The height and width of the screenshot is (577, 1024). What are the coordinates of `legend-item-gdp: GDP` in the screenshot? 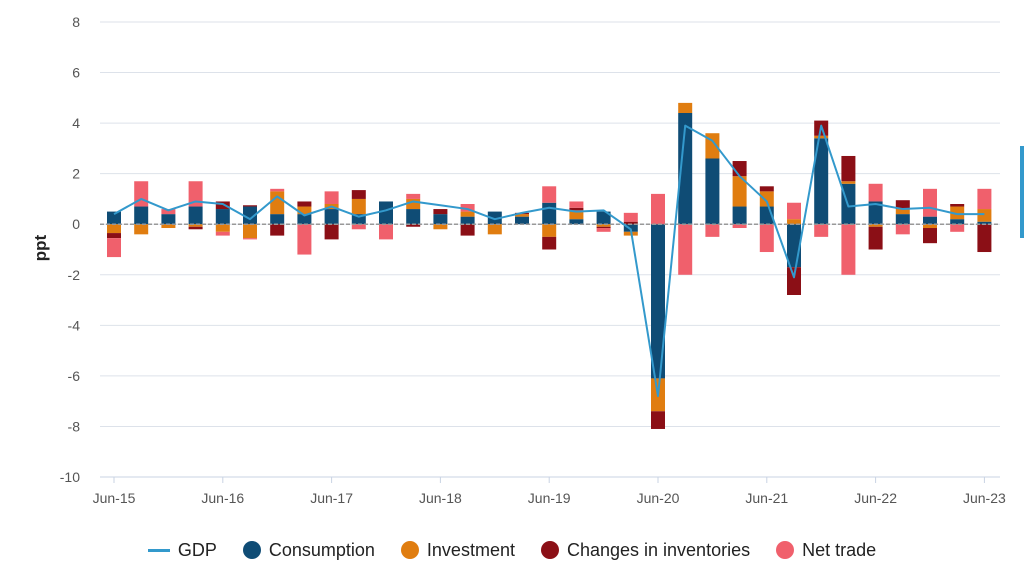 It's located at (182, 550).